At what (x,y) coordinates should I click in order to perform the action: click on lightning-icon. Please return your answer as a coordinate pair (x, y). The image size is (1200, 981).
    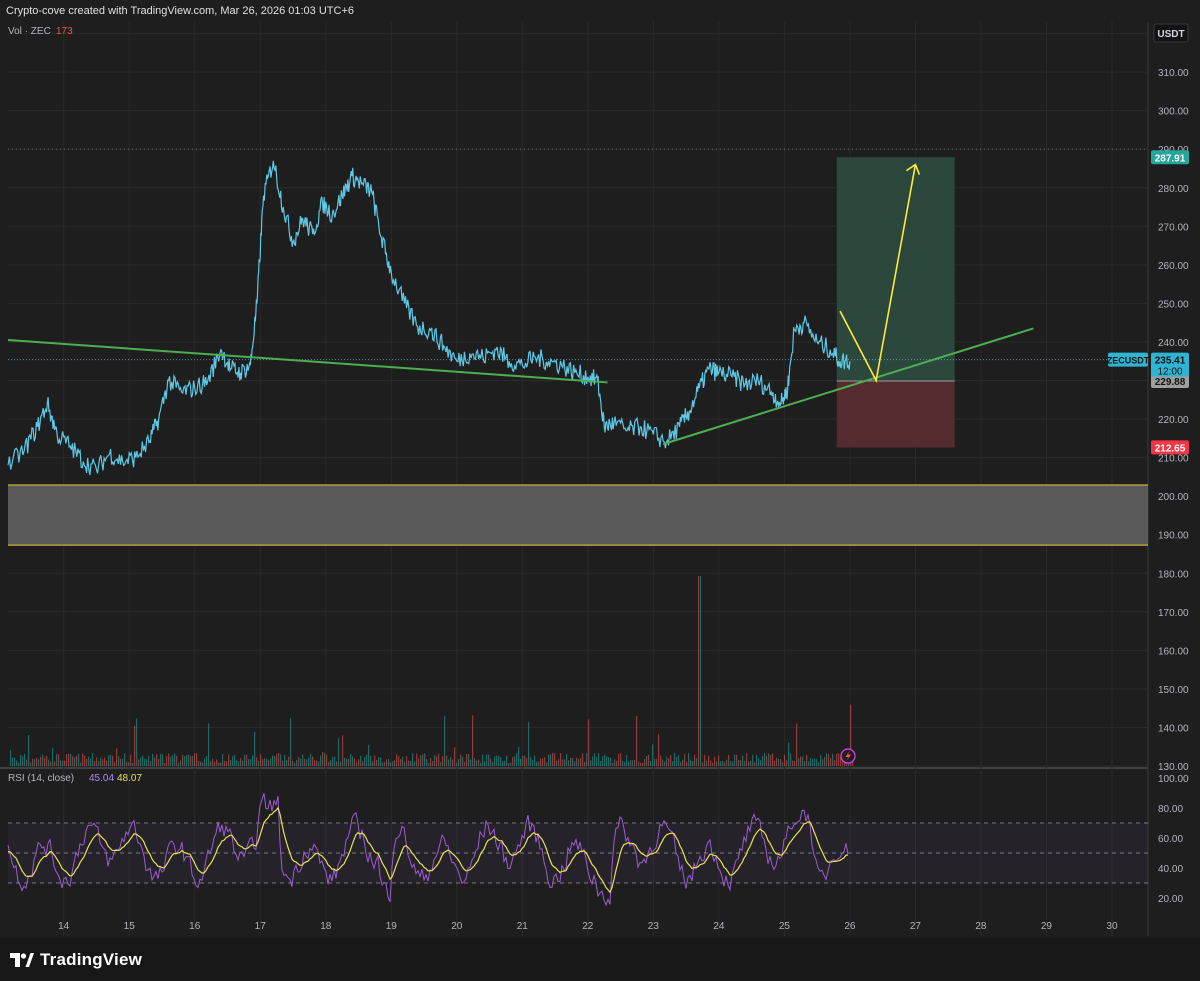
    Looking at the image, I should click on (848, 756).